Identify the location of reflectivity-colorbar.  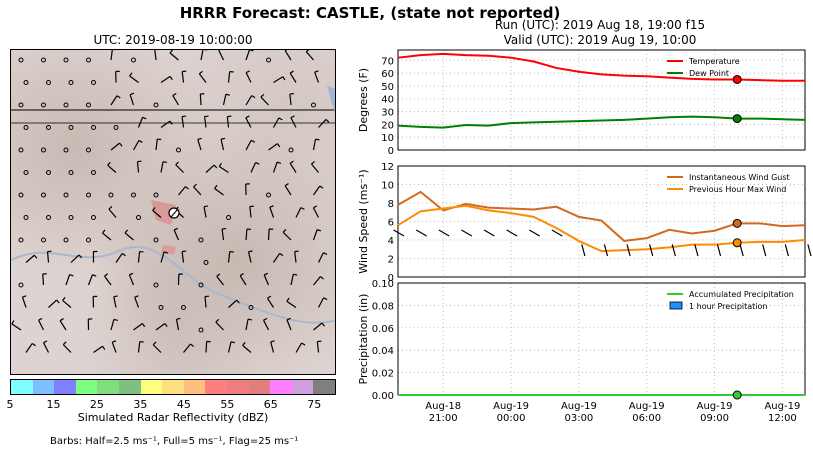
(173, 387).